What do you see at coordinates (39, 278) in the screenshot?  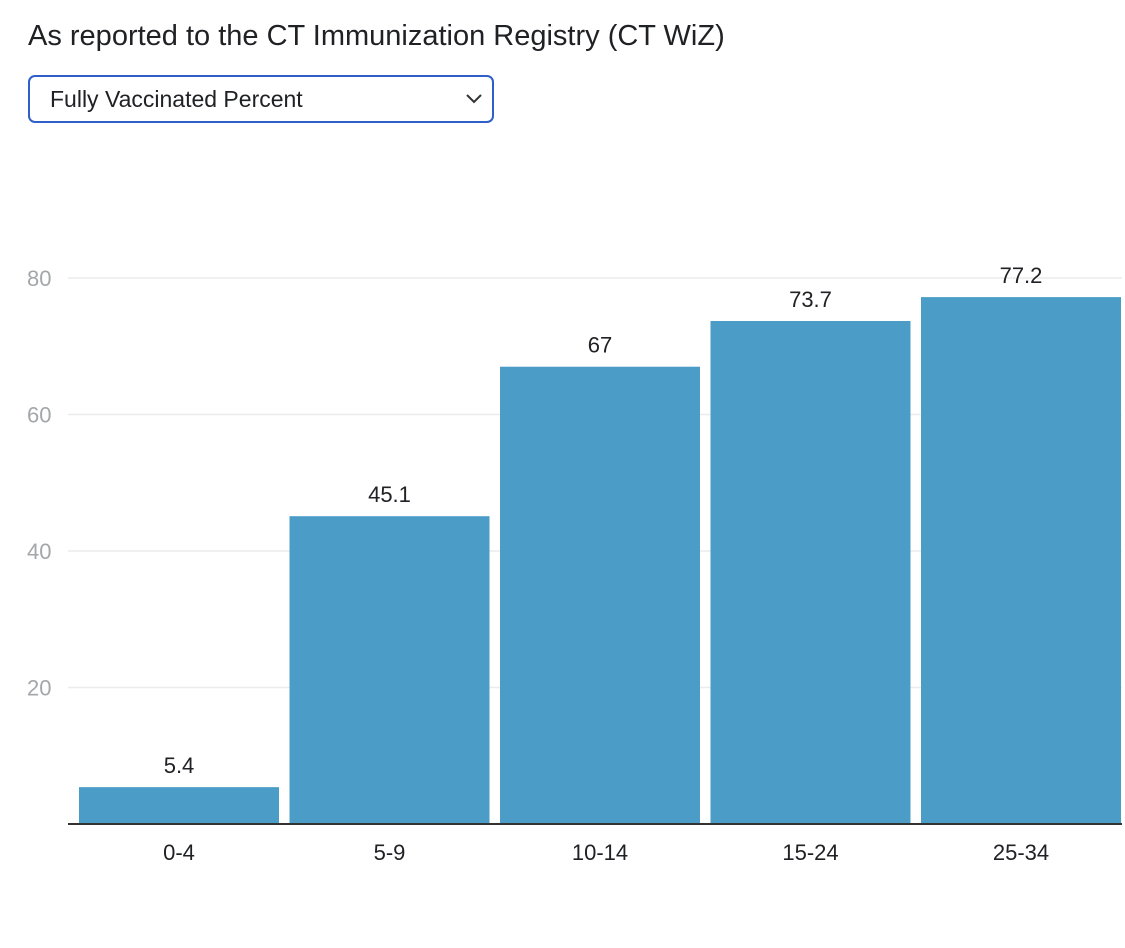 I see `y-tick-label: 80` at bounding box center [39, 278].